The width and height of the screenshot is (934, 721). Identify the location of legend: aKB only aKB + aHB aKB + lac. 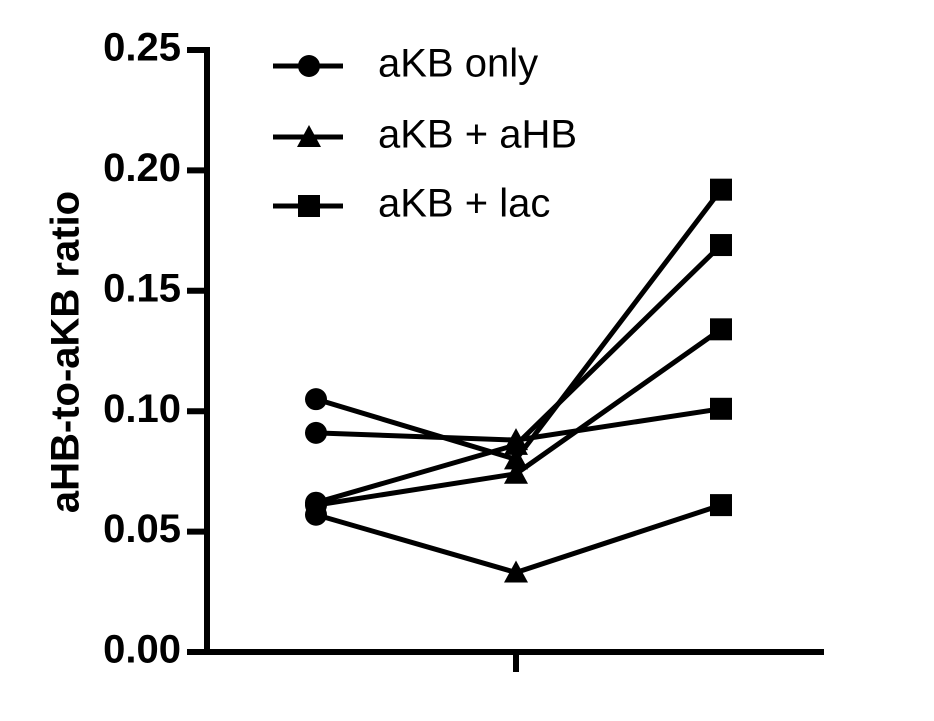
(425, 134).